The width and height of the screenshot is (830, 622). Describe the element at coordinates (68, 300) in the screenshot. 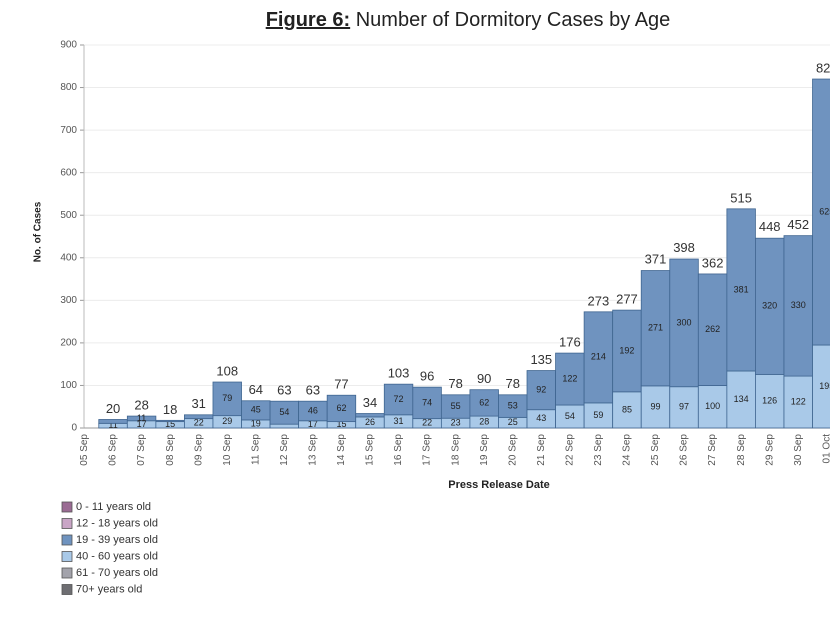

I see `y-tick-label: 300` at that location.